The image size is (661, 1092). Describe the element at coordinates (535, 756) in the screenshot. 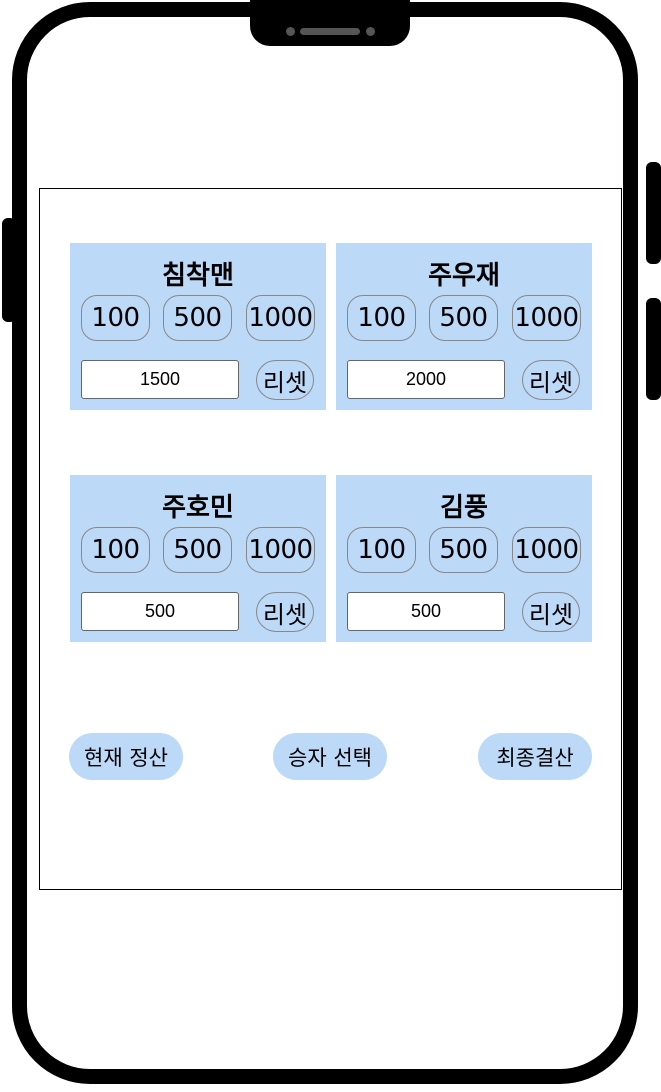

I see `final-settle-button: 최종결산` at that location.